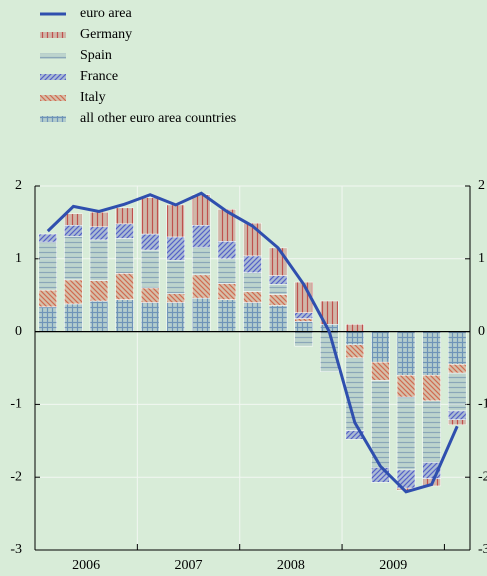  I want to click on x-tick-label: 2009, so click(393, 565).